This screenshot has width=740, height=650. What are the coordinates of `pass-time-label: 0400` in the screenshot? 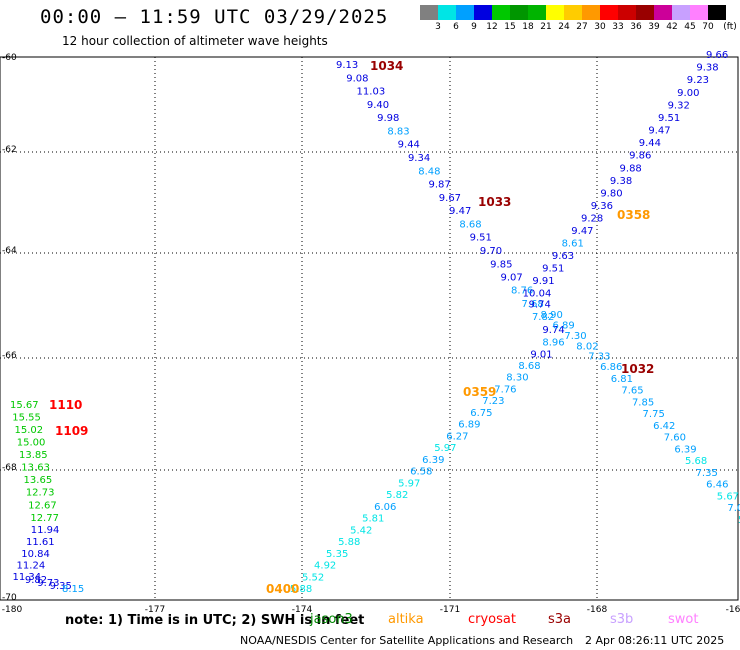 It's located at (282, 589).